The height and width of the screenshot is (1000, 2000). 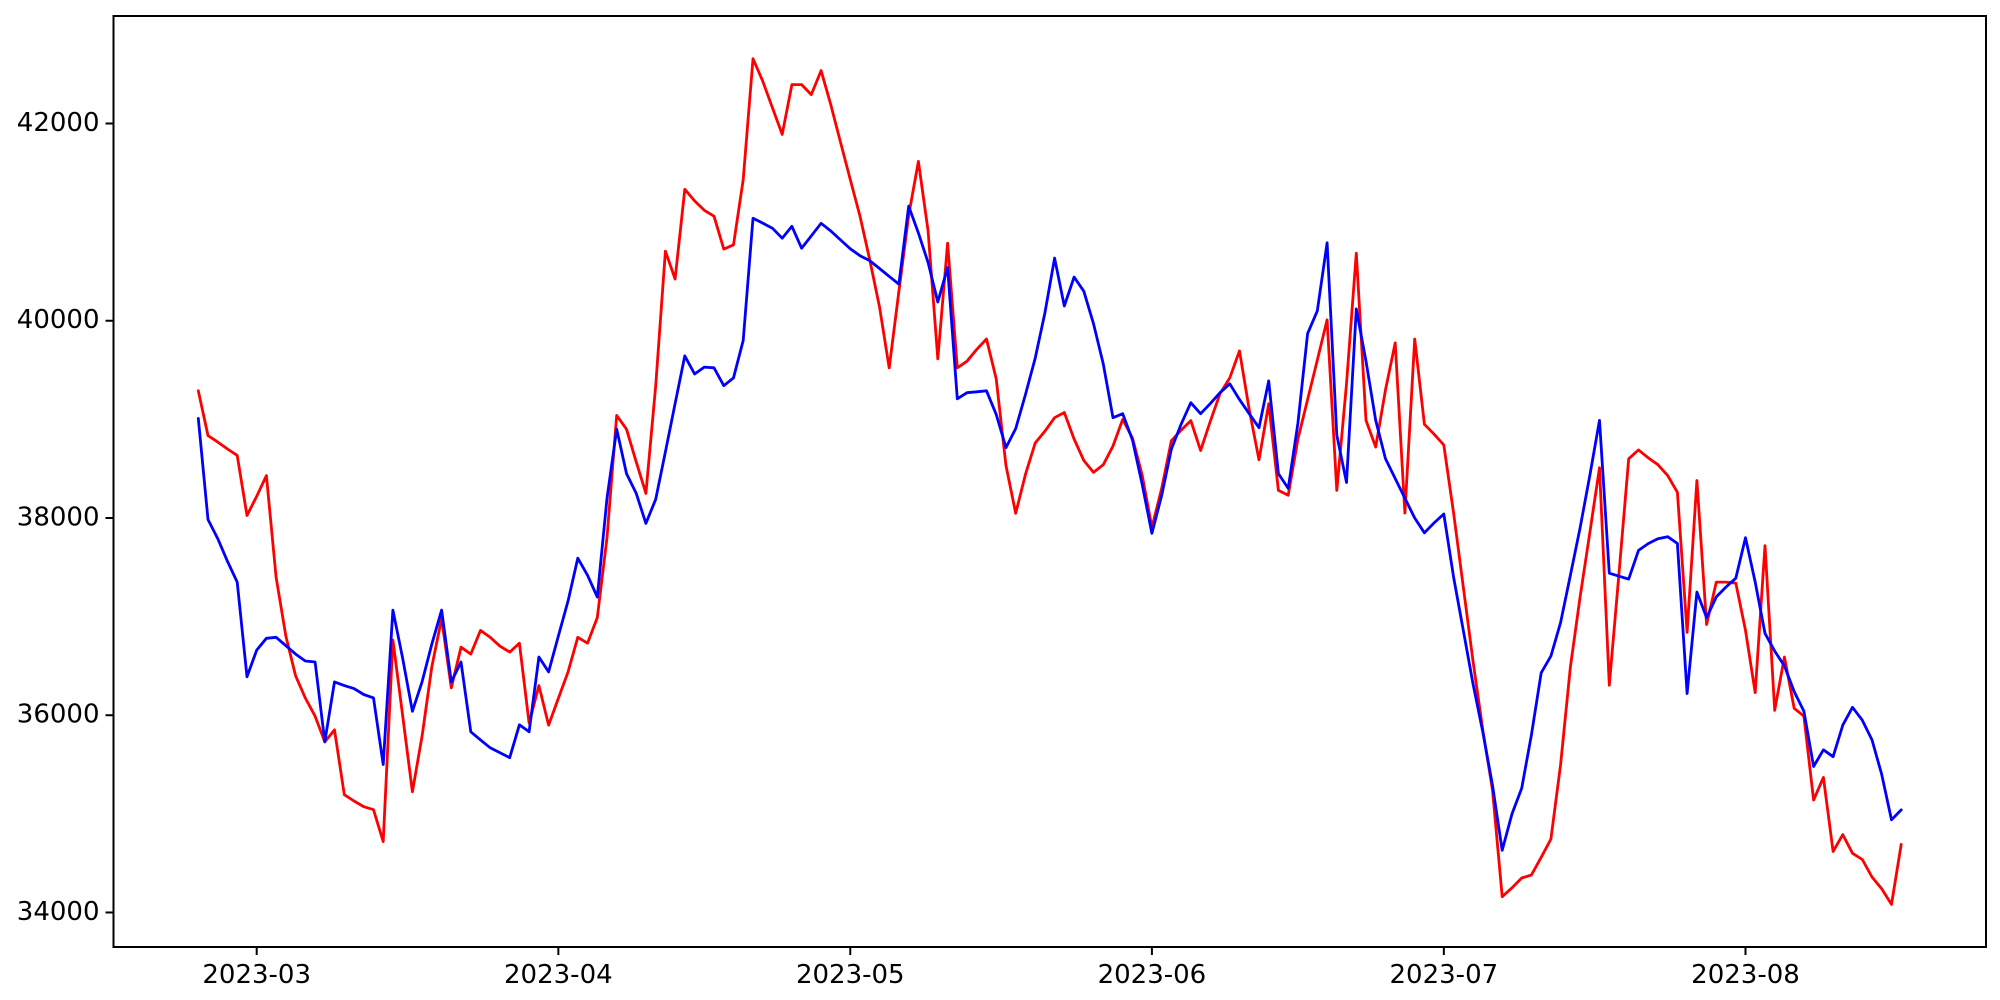 I want to click on y-tick-label: 34000, so click(x=58, y=912).